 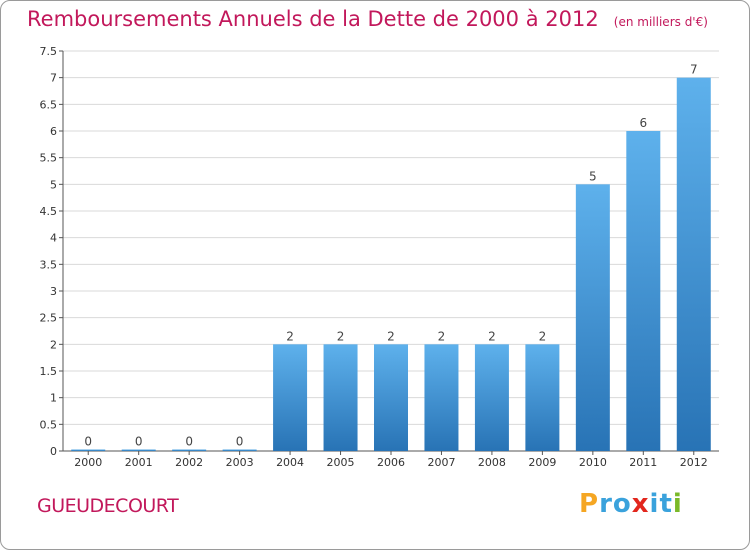 What do you see at coordinates (139, 462) in the screenshot?
I see `x-tick-label: 2001` at bounding box center [139, 462].